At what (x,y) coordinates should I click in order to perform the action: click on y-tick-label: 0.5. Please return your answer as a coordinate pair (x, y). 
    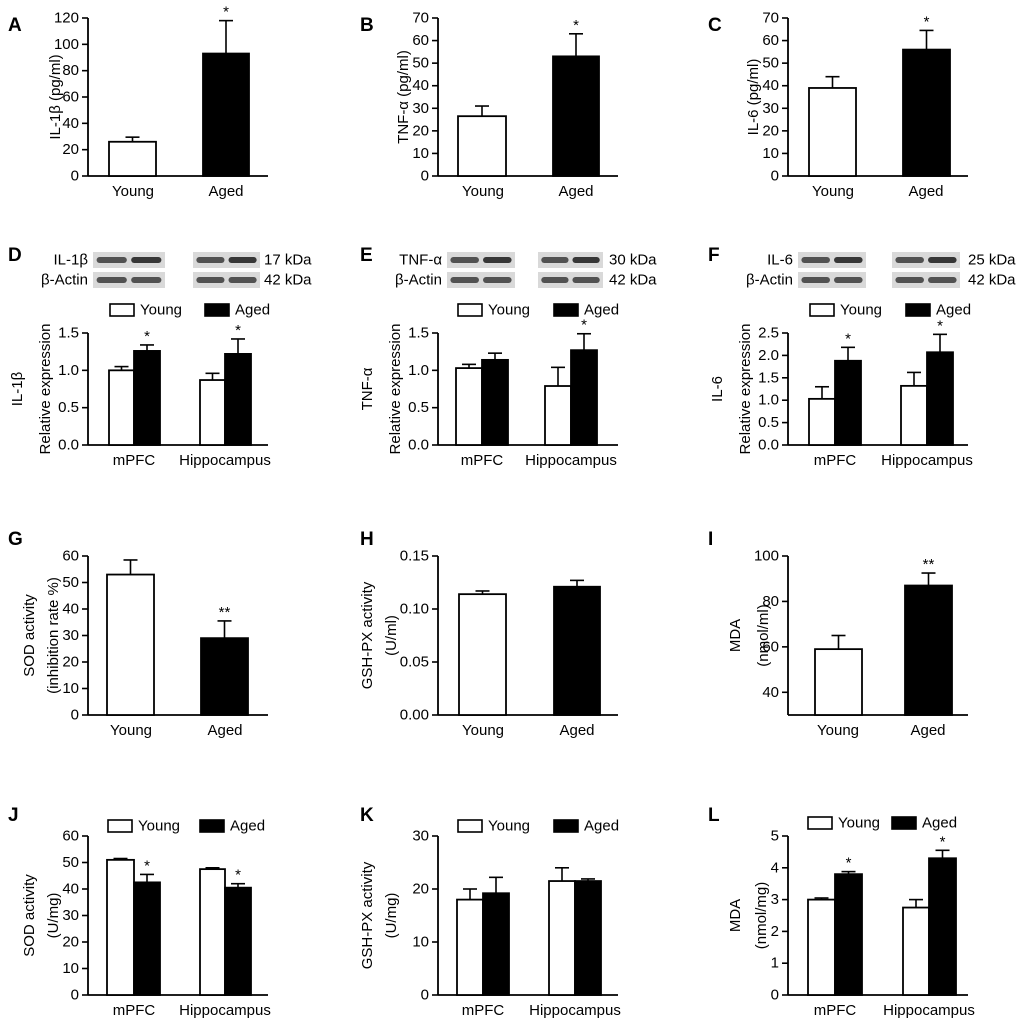
    Looking at the image, I should click on (768, 422).